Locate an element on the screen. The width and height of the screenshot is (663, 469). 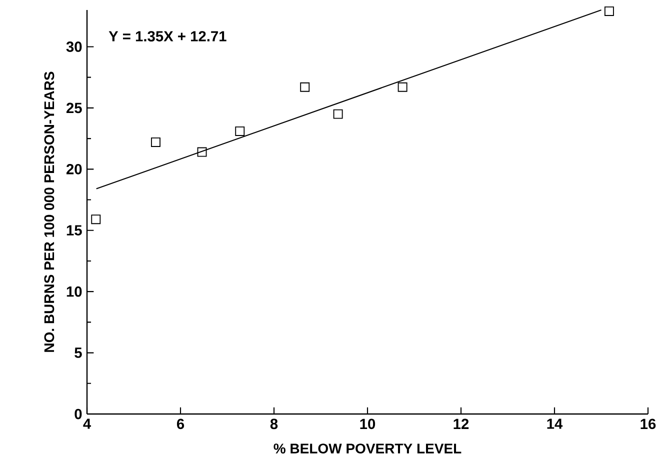
annotation: Y = 1.35X + 12.71 is located at coordinates (167, 36).